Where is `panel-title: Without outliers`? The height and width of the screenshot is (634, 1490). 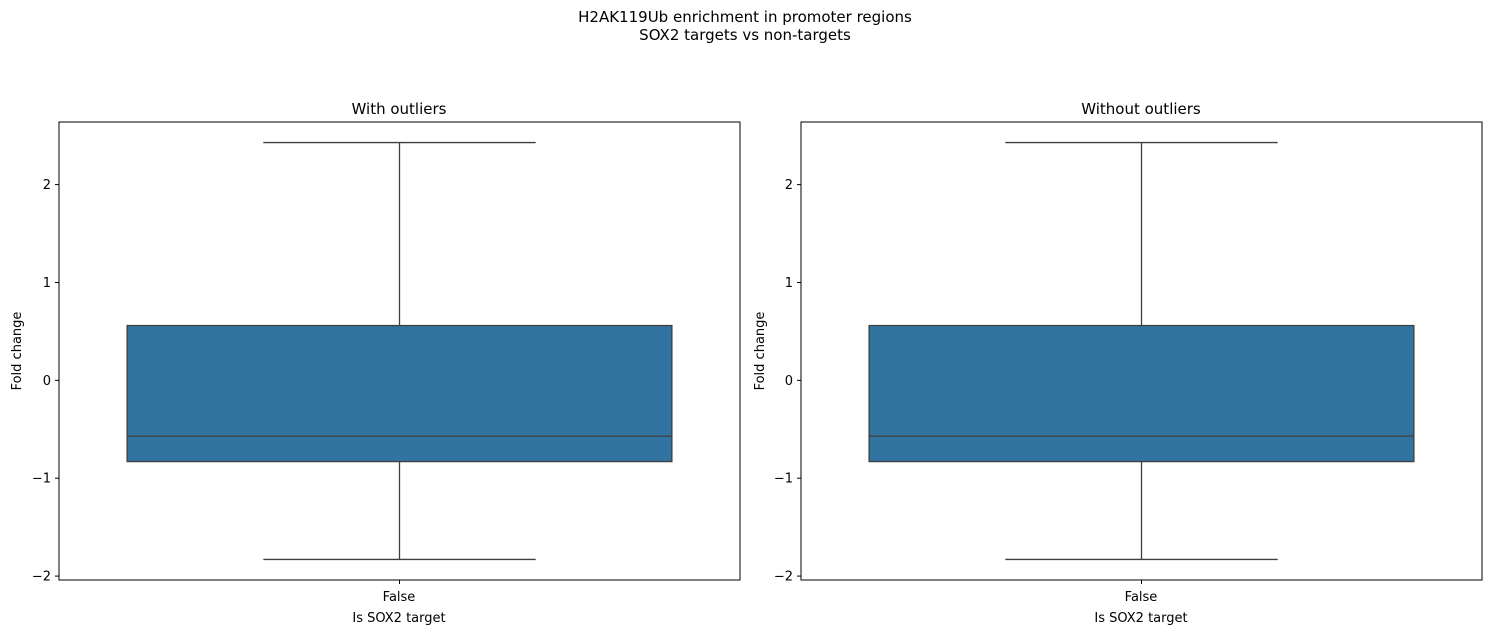 panel-title: Without outliers is located at coordinates (1141, 109).